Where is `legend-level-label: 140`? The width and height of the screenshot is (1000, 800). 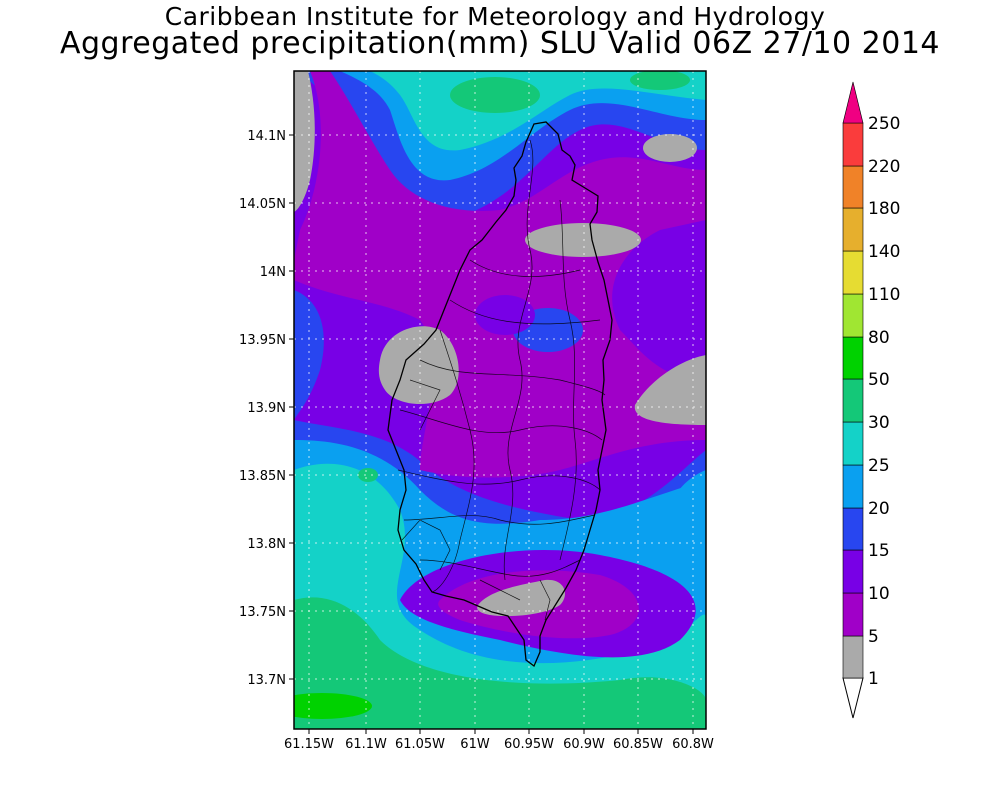
legend-level-label: 140 is located at coordinates (884, 252).